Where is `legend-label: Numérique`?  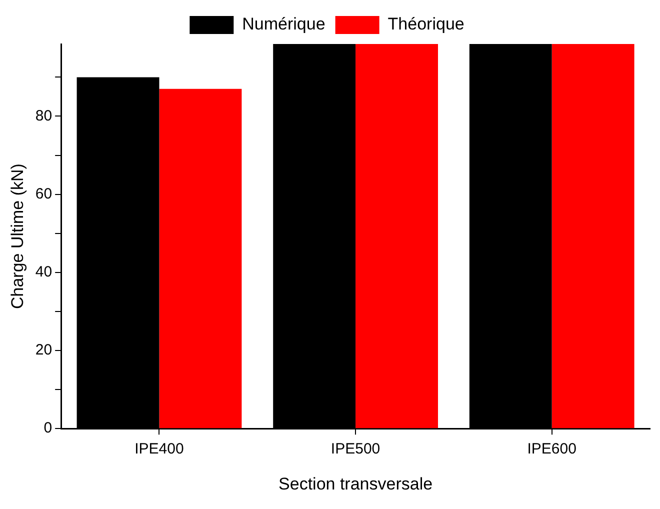
legend-label: Numérique is located at coordinates (284, 24).